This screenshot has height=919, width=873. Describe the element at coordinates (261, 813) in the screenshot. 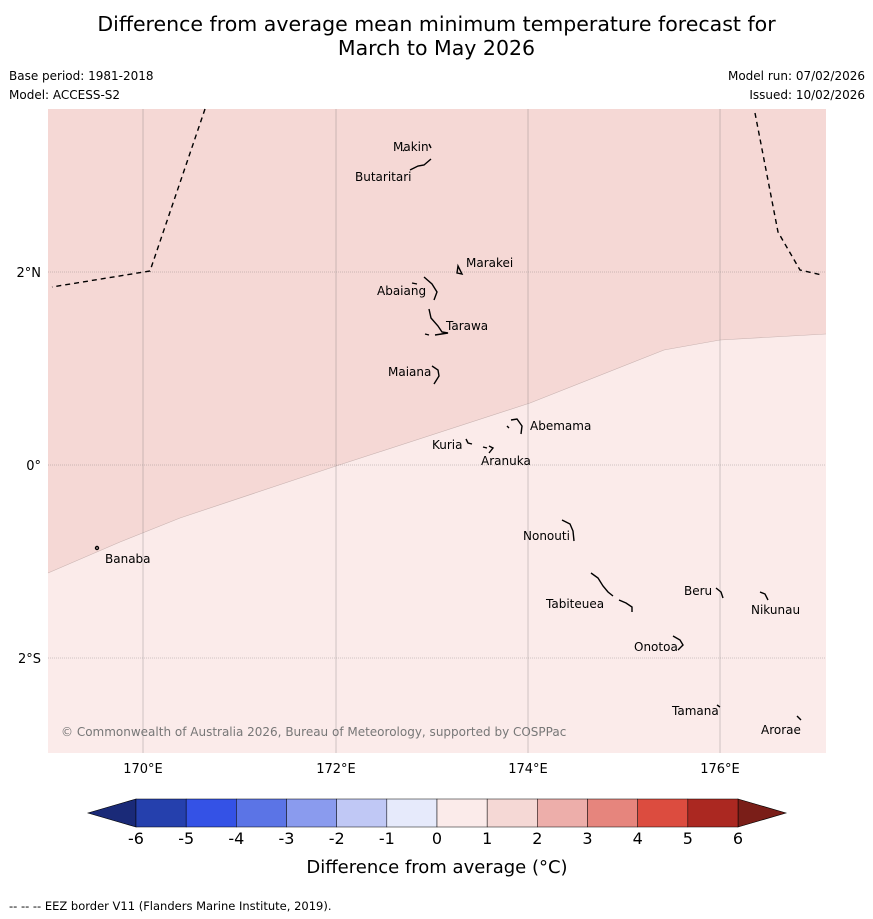

I see `colorbar-bin--4-to--3` at that location.